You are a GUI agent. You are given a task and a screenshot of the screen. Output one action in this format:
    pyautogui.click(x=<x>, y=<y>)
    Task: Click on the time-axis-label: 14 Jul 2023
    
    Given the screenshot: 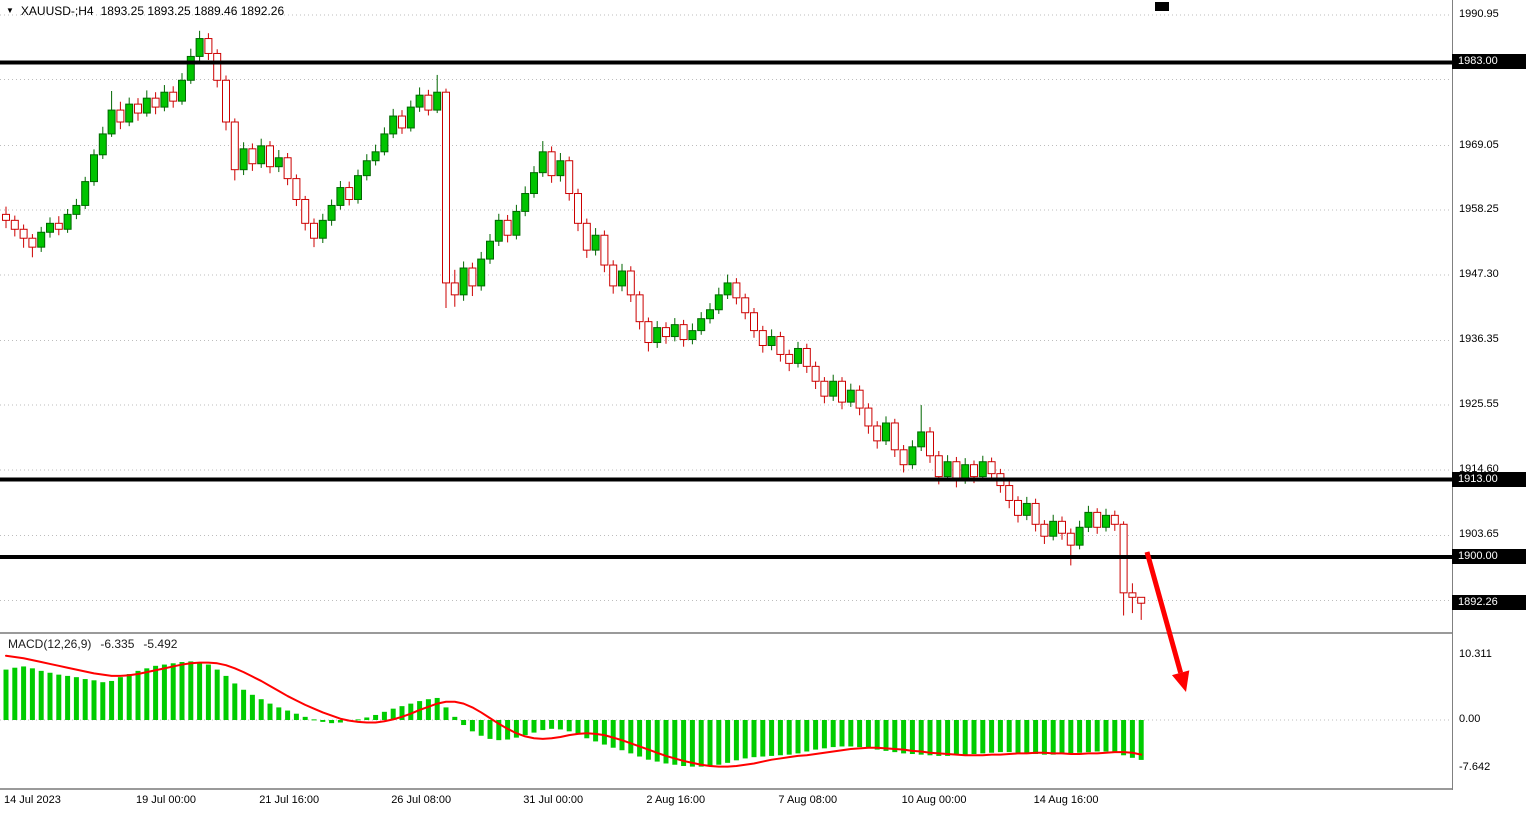 What is the action you would take?
    pyautogui.click(x=32, y=800)
    